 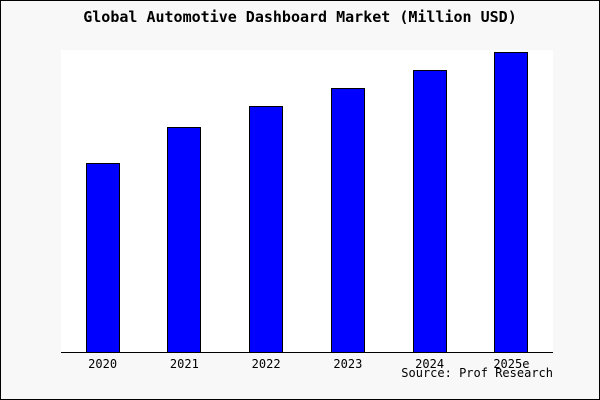 I want to click on bar-2020, so click(x=102, y=257).